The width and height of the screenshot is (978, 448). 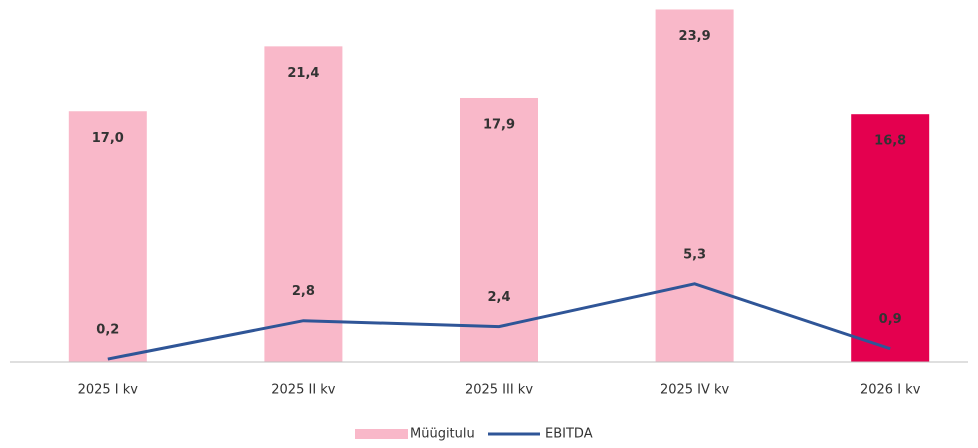 I want to click on legend-label: EBITDA, so click(x=569, y=434).